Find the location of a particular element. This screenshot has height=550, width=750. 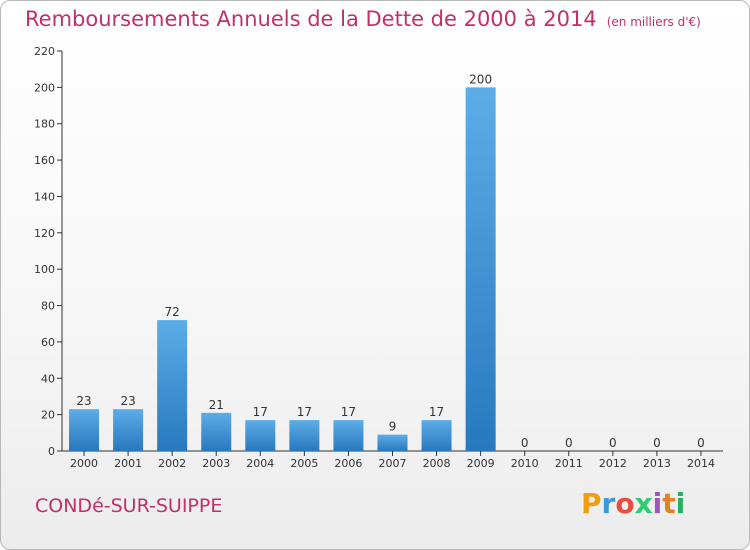

logo-letter: o is located at coordinates (625, 503).